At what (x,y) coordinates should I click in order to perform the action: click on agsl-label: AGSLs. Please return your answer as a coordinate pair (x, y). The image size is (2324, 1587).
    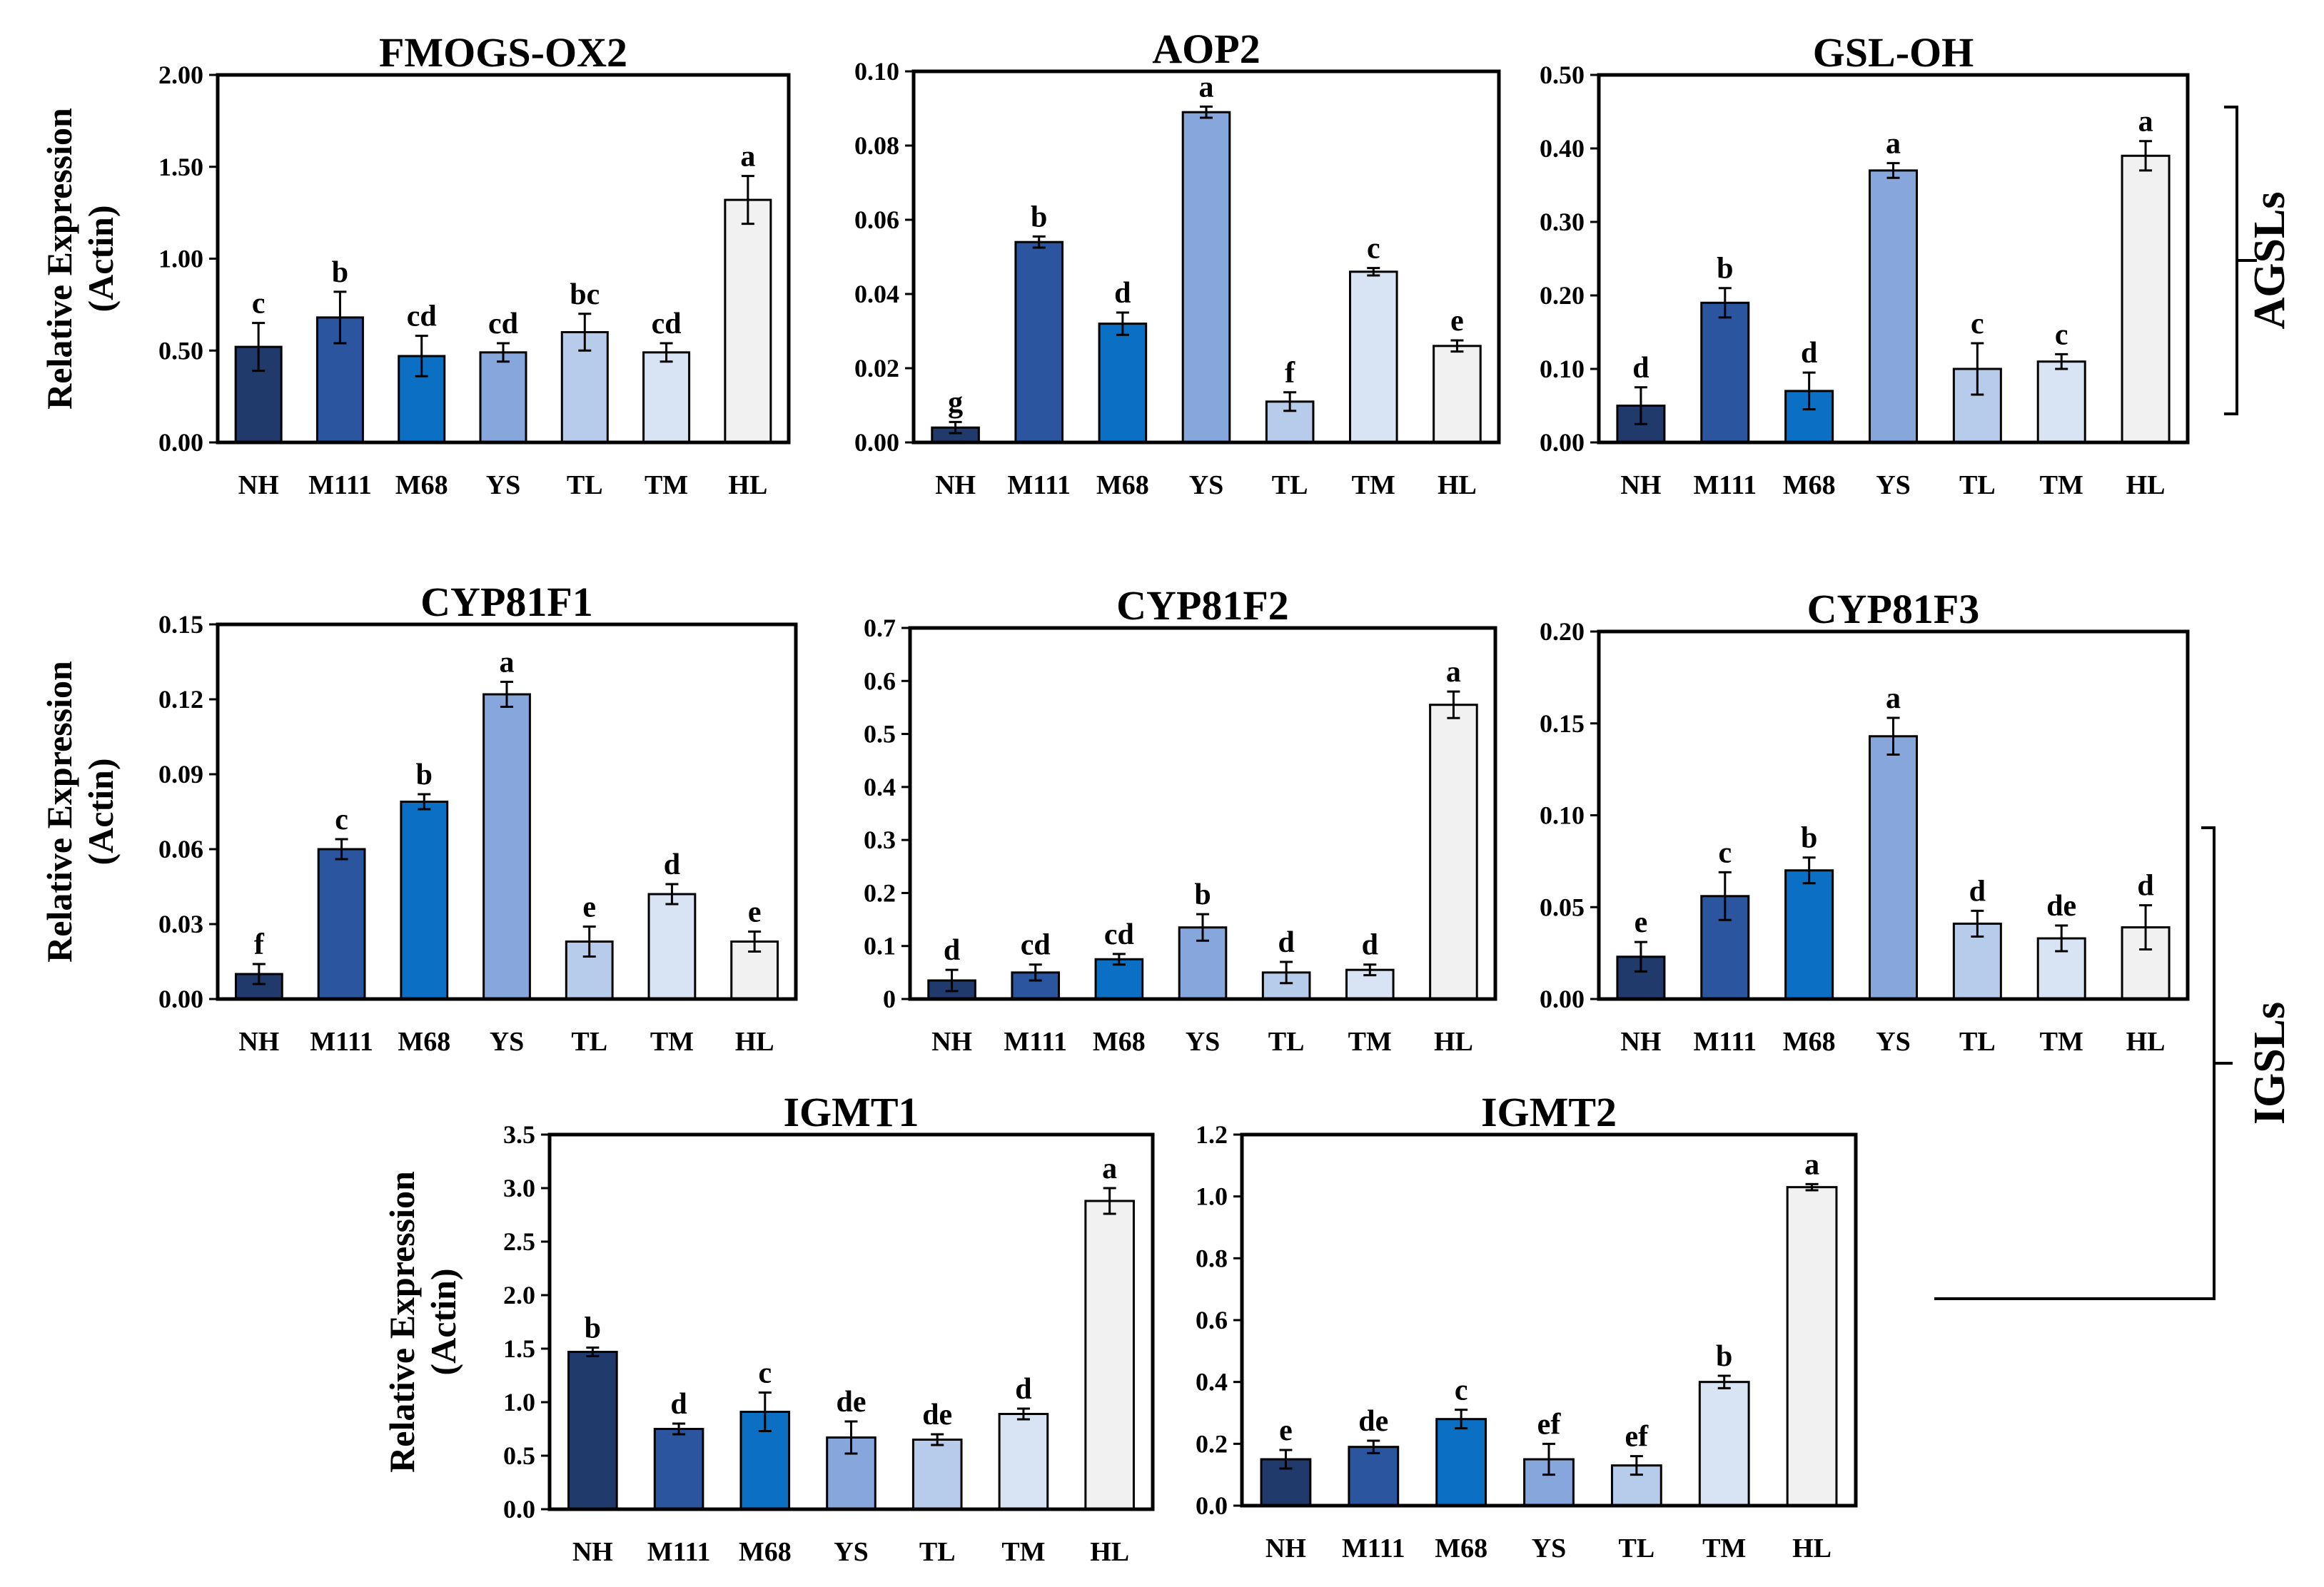
    Looking at the image, I should click on (2269, 261).